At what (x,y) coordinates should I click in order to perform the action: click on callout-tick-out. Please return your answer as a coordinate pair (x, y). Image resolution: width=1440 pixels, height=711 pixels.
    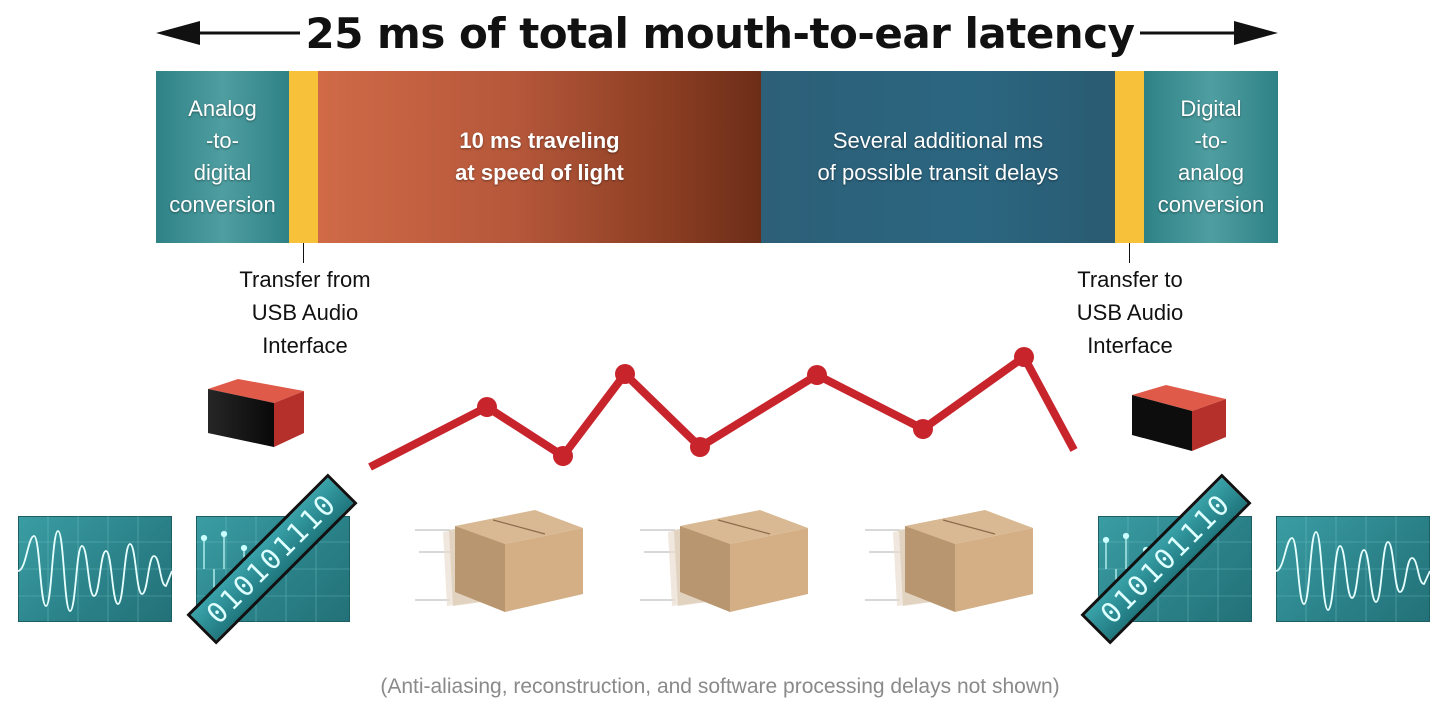
    Looking at the image, I should click on (1129, 253).